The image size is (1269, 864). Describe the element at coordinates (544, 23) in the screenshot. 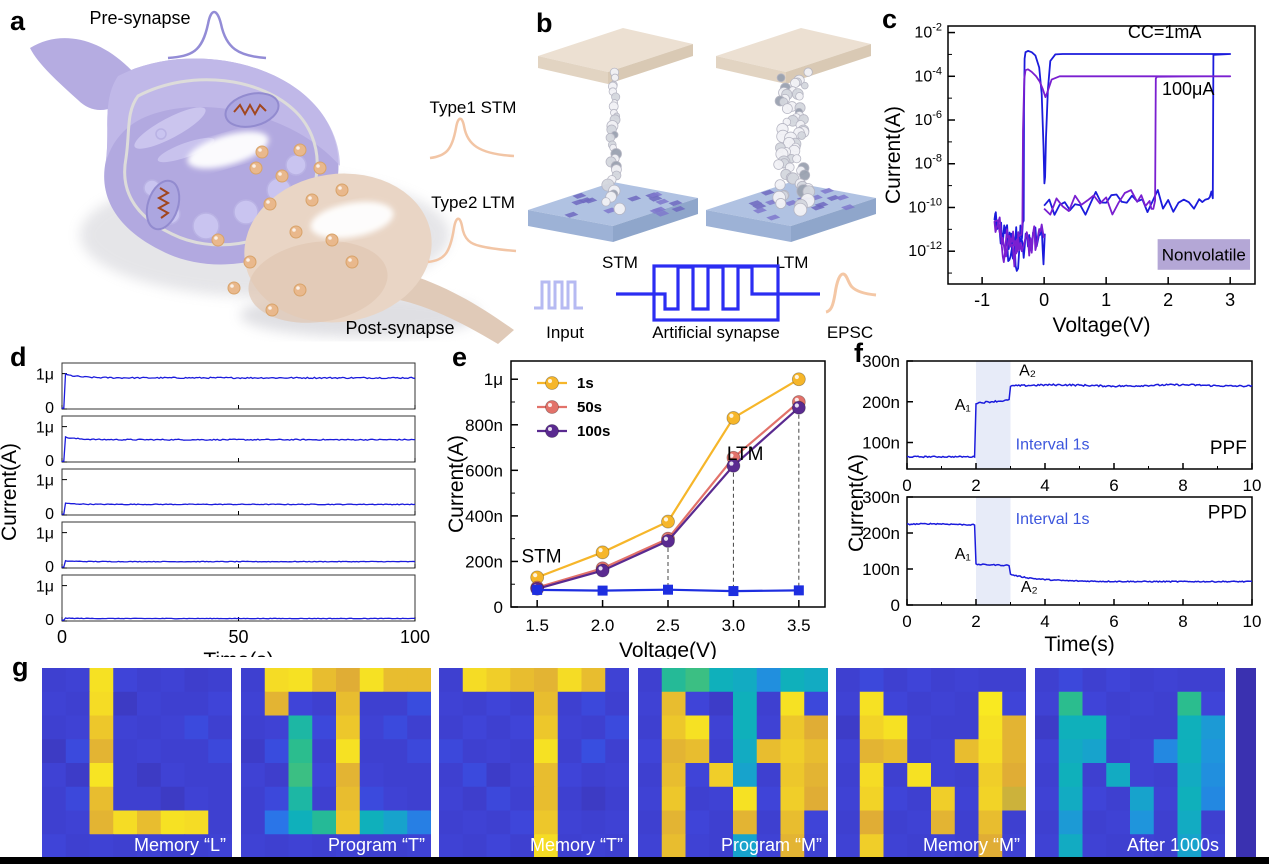

I see `panel-letter-b: b` at that location.